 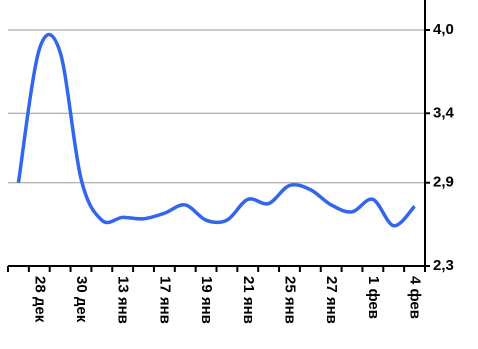 I want to click on x-tick-label: 19 янв, so click(x=206, y=300).